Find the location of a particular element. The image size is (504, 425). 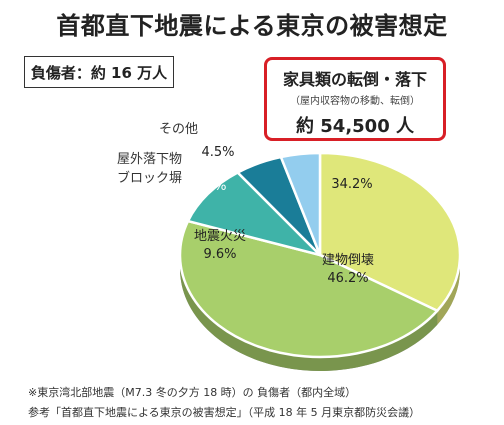

slice-label-2: 地震火災 9.6% is located at coordinates (220, 245).